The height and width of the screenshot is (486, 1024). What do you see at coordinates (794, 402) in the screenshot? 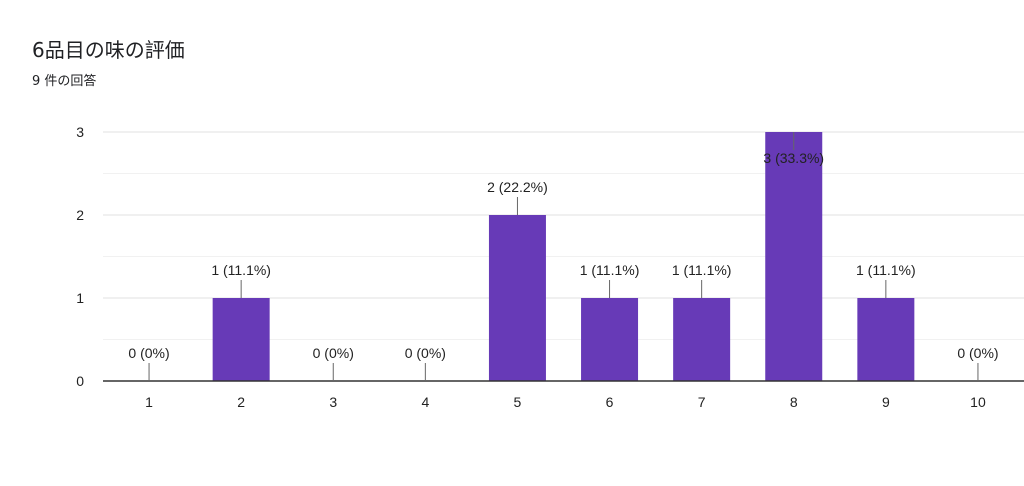
I see `x-tick-label: 8` at bounding box center [794, 402].